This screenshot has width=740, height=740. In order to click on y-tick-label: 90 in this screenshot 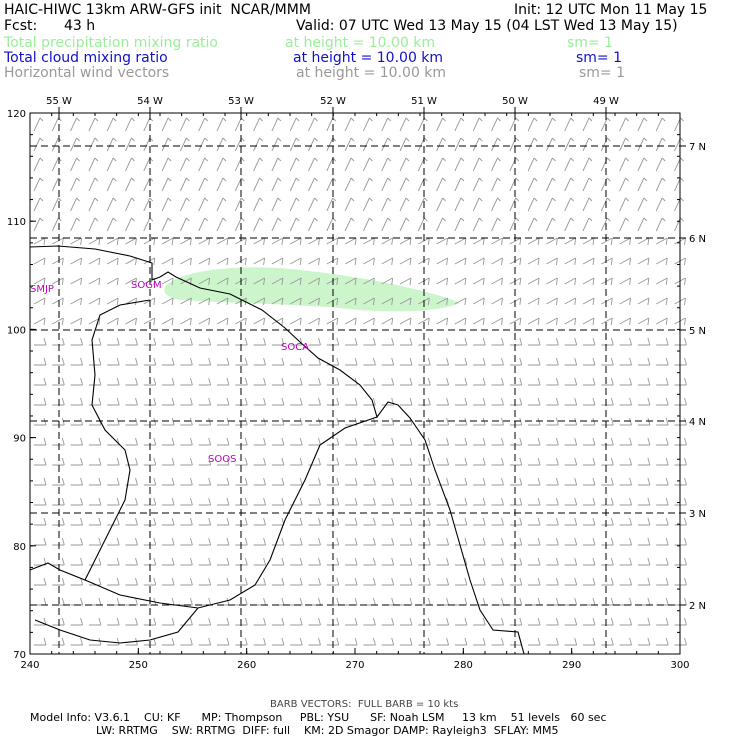, I will do `click(19, 439)`.